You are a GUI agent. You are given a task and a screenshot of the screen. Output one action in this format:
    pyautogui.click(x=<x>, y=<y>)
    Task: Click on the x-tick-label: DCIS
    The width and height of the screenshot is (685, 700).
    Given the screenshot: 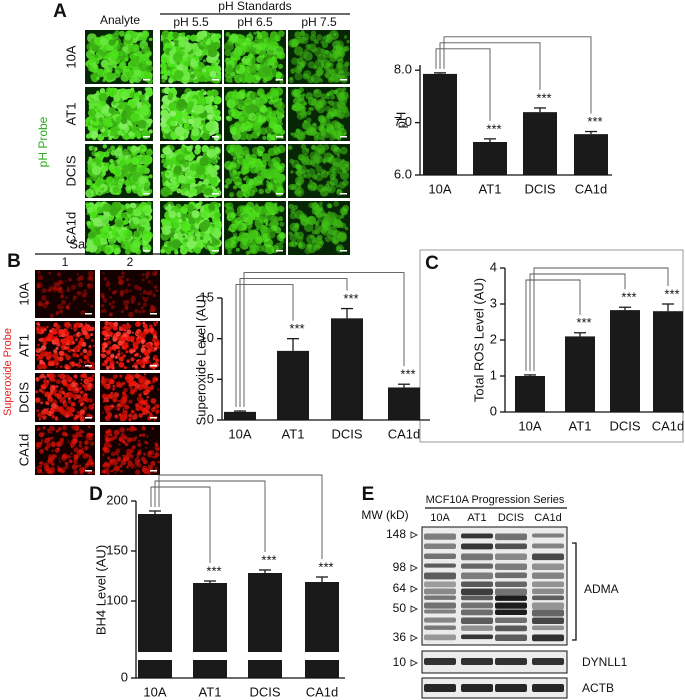 What is the action you would take?
    pyautogui.click(x=346, y=433)
    